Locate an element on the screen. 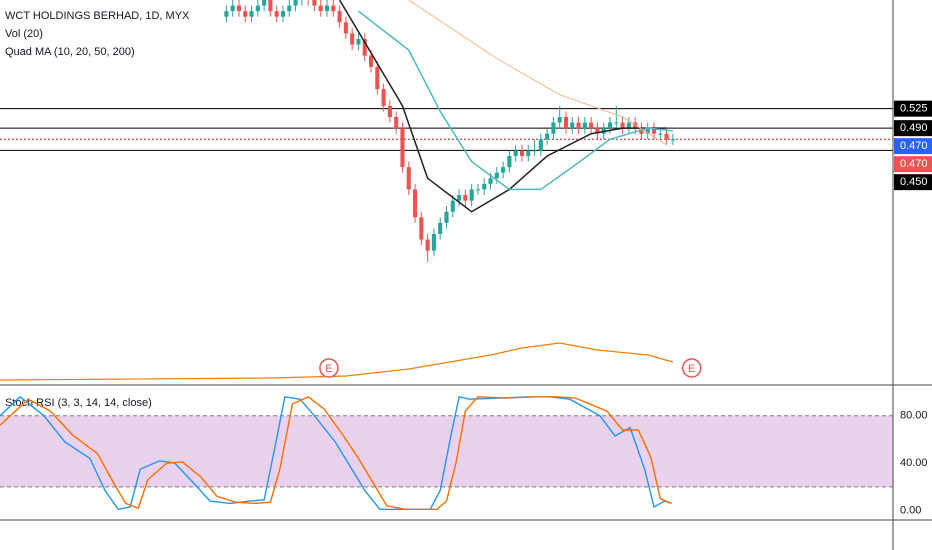 The image size is (932, 550). price-label: 0.490 is located at coordinates (914, 128).